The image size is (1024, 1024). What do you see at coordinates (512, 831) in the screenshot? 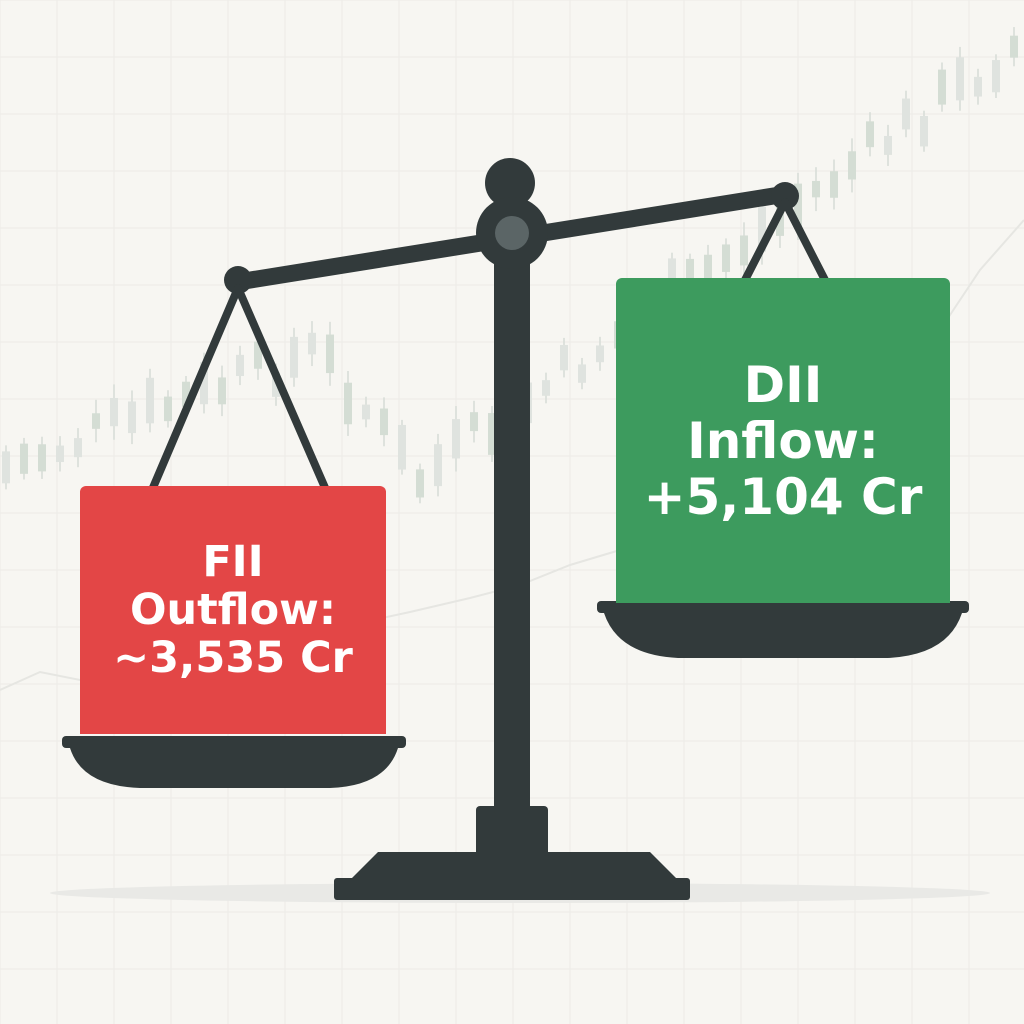
I see `scale-stand` at bounding box center [512, 831].